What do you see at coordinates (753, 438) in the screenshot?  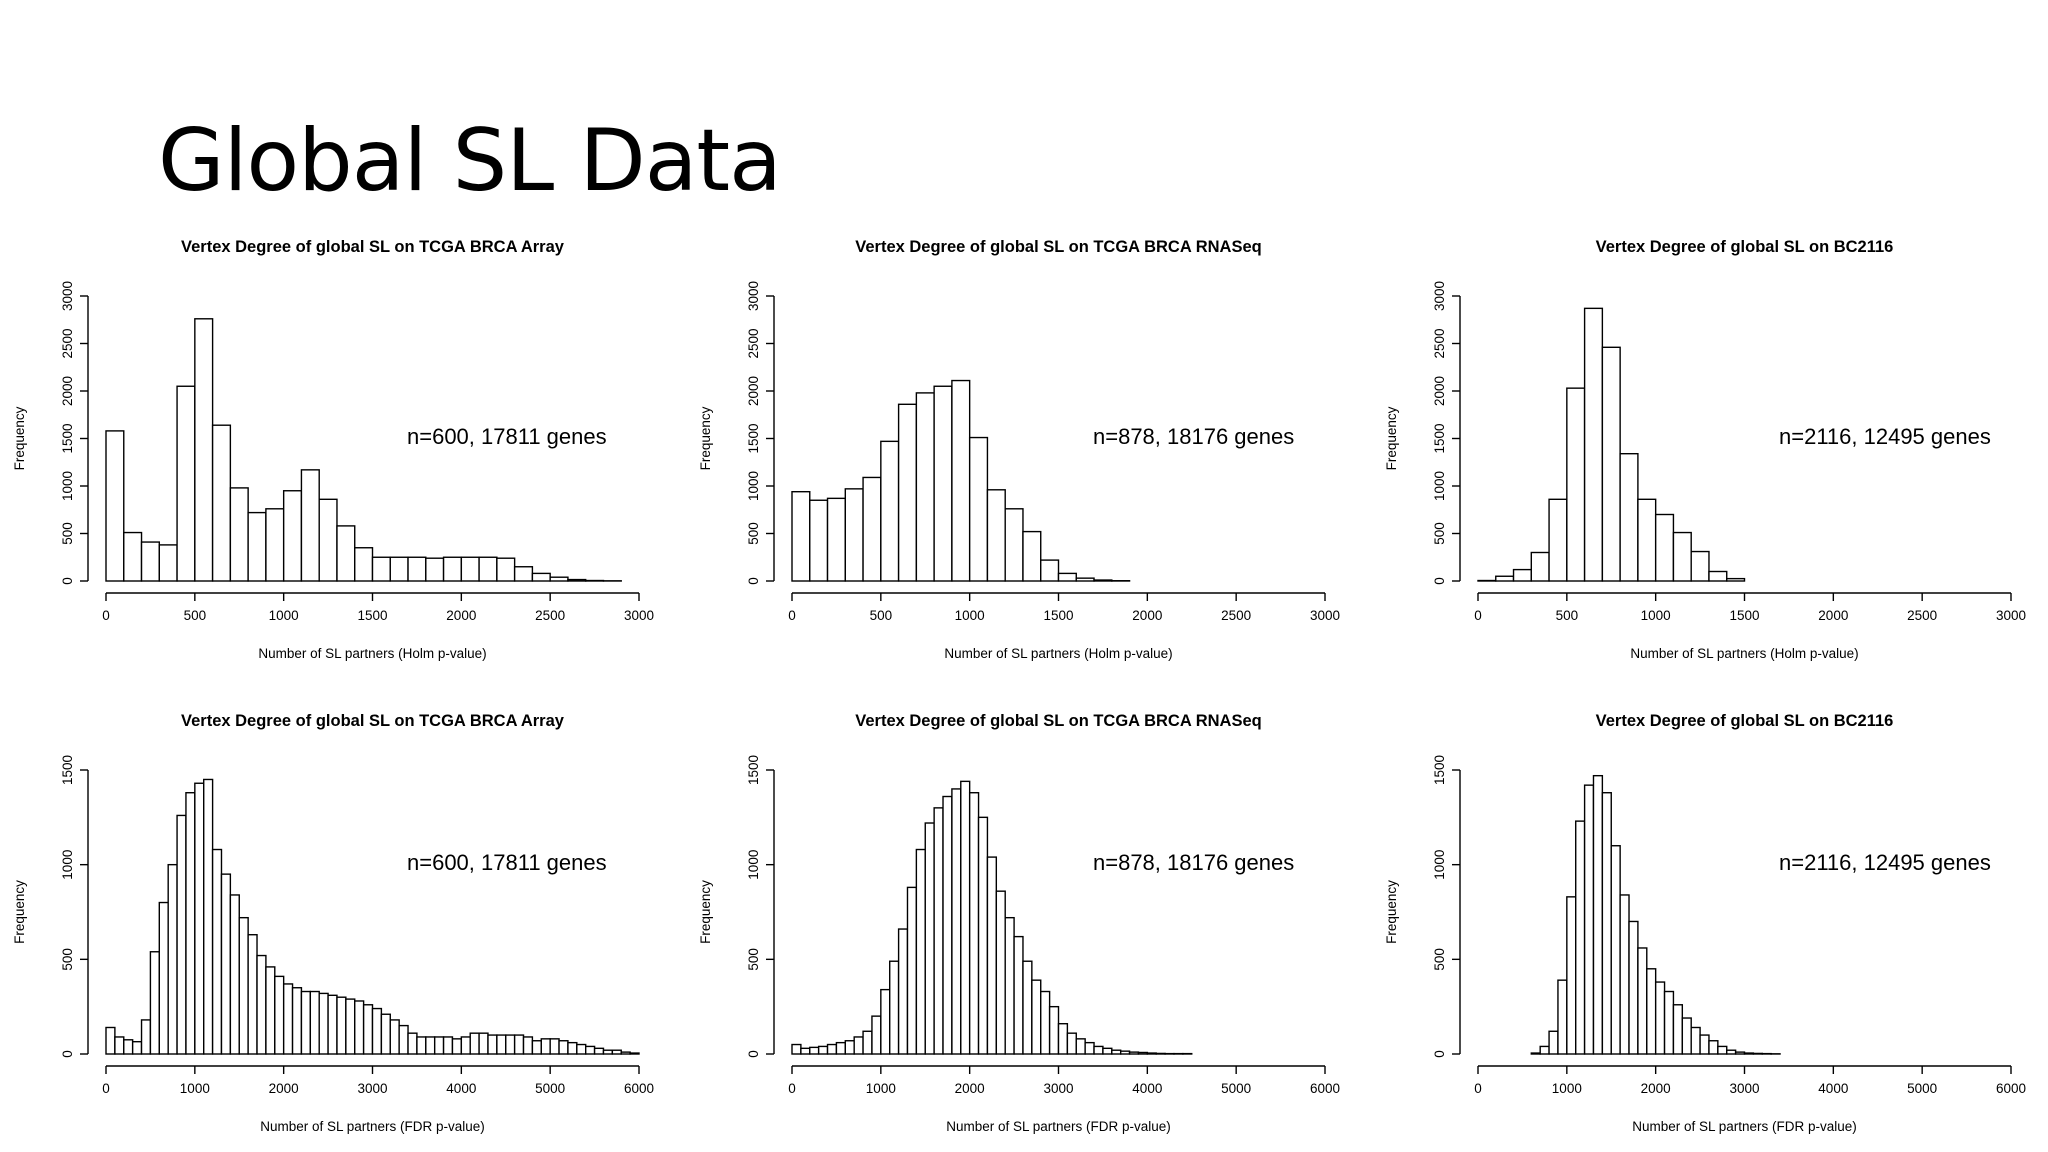 I see `y-tick-label: 1500` at bounding box center [753, 438].